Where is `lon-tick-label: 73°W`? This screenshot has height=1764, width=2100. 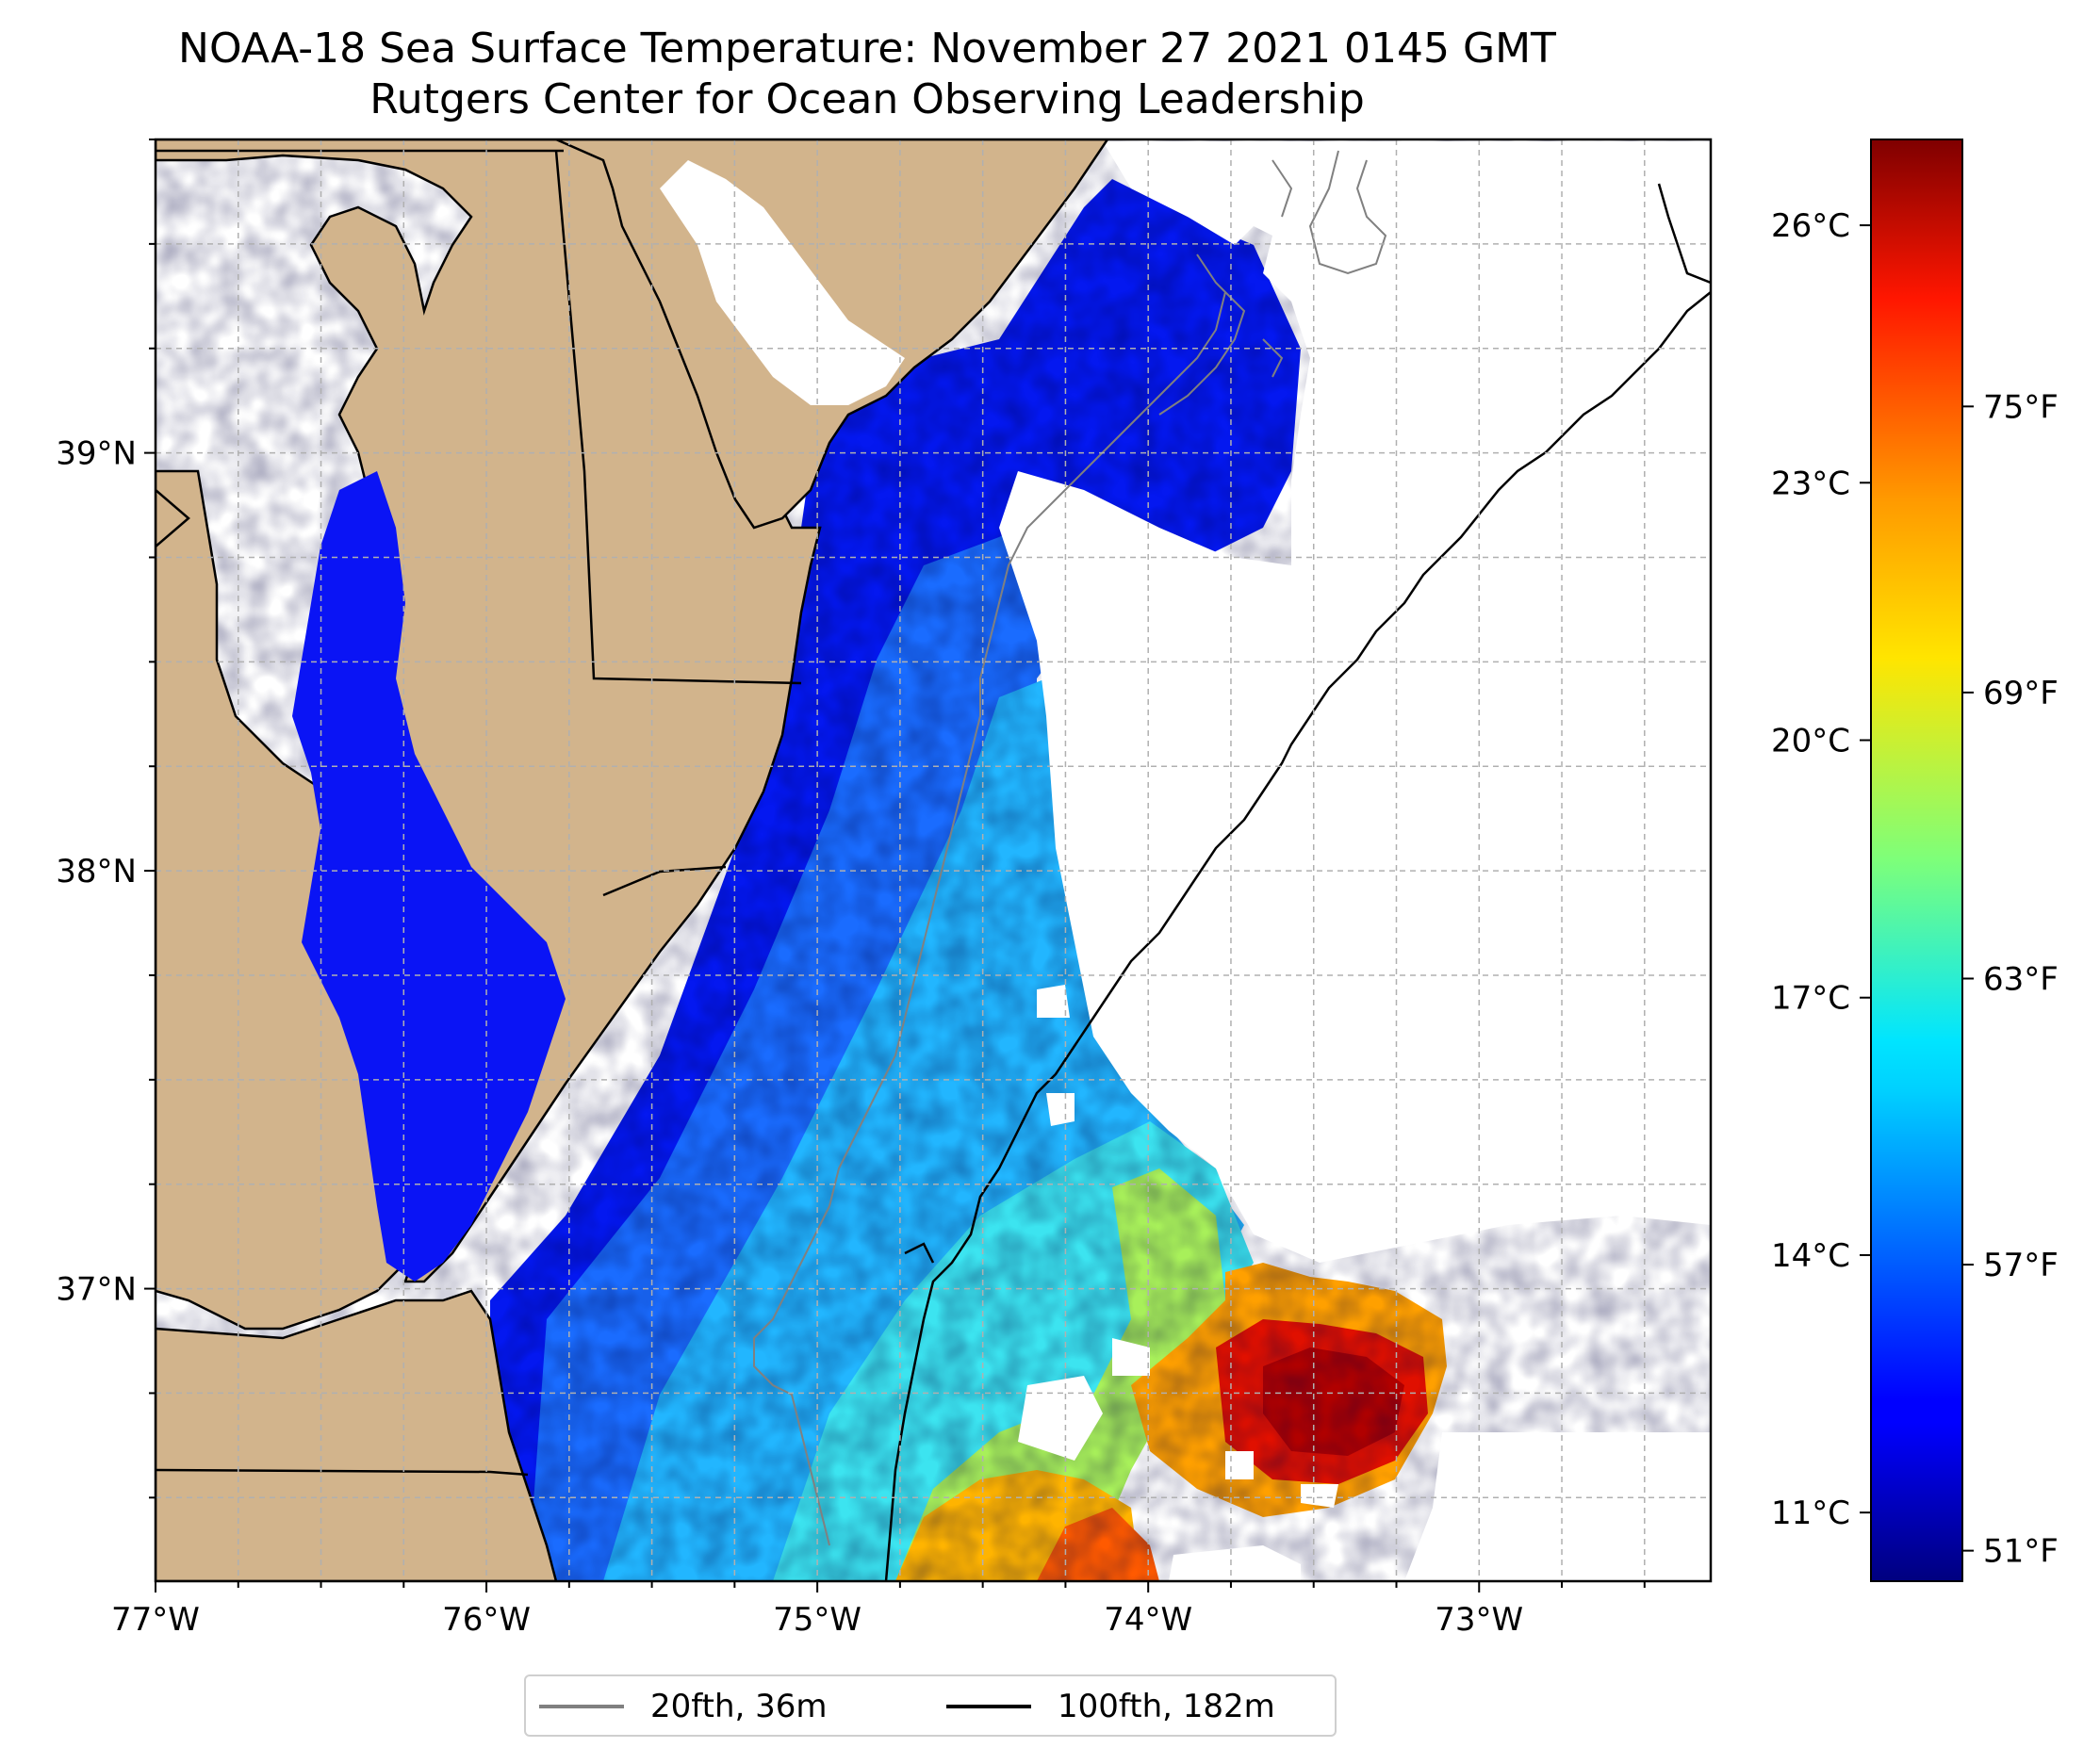 lon-tick-label: 73°W is located at coordinates (1479, 1620).